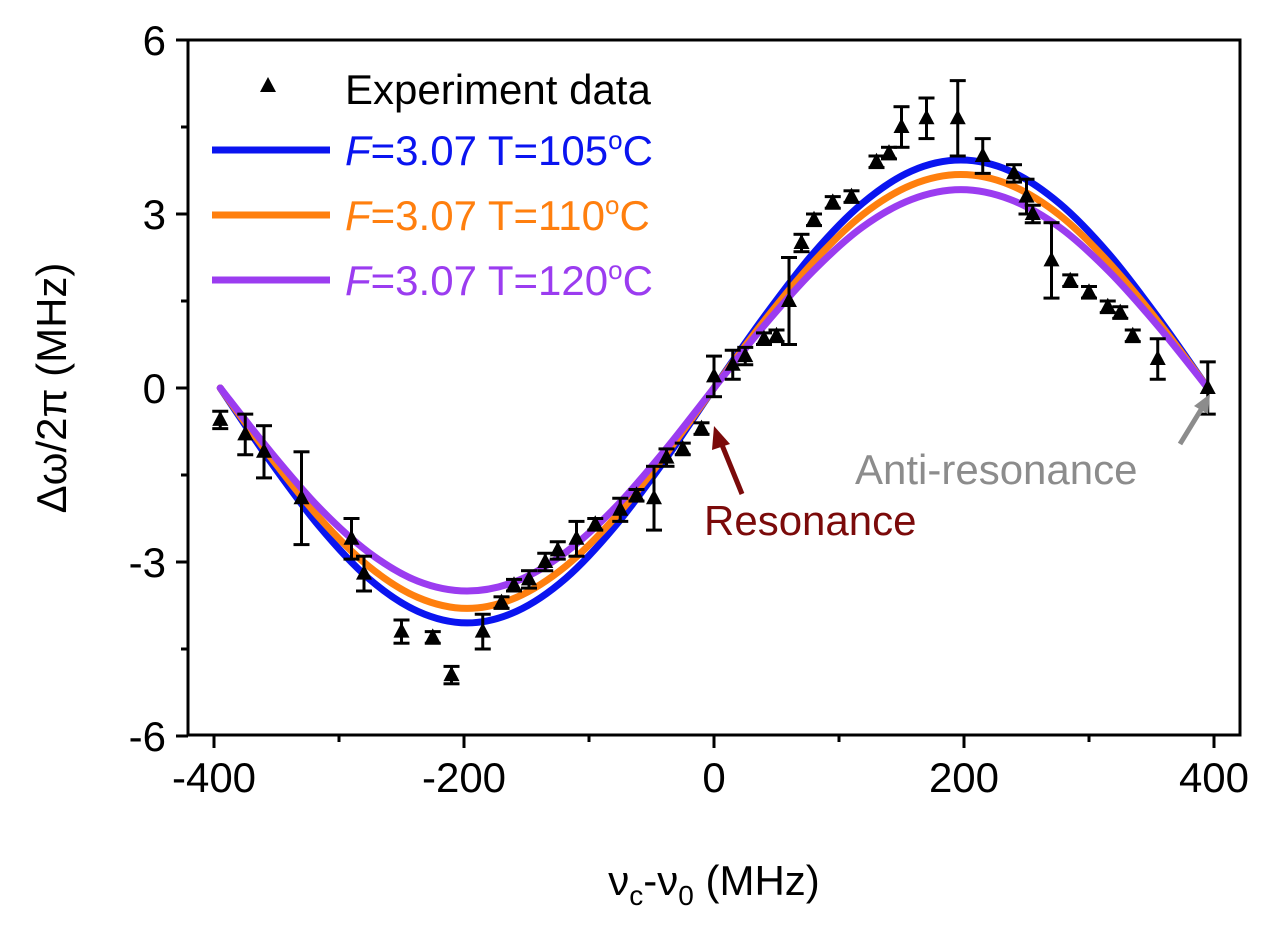 Image resolution: width=1284 pixels, height=932 pixels. Describe the element at coordinates (154, 40) in the screenshot. I see `y-tick-label: 6` at that location.